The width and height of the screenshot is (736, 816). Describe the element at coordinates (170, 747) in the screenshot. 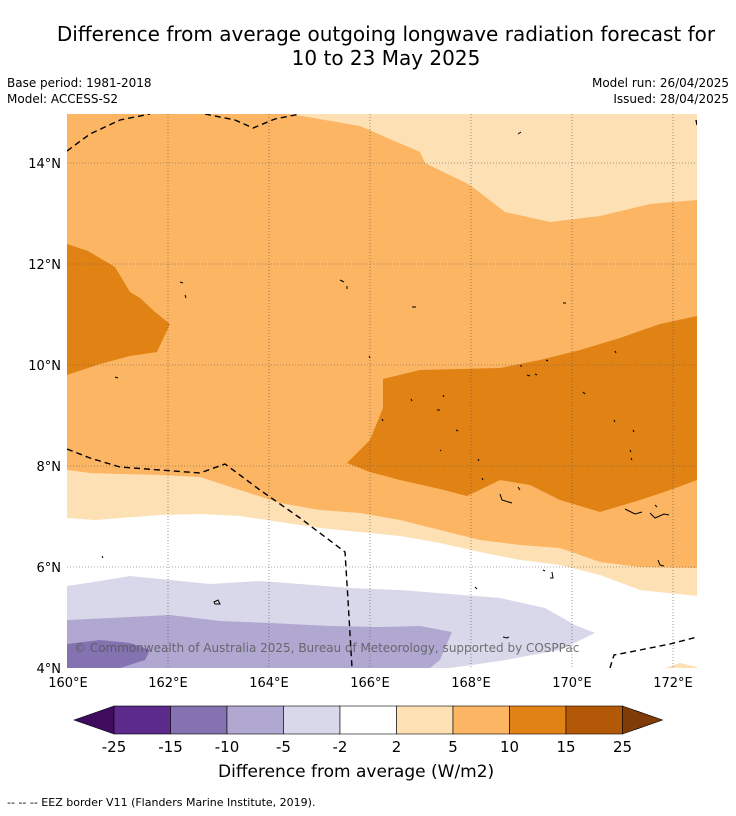

I see `colorbar-tick-label: -15` at that location.